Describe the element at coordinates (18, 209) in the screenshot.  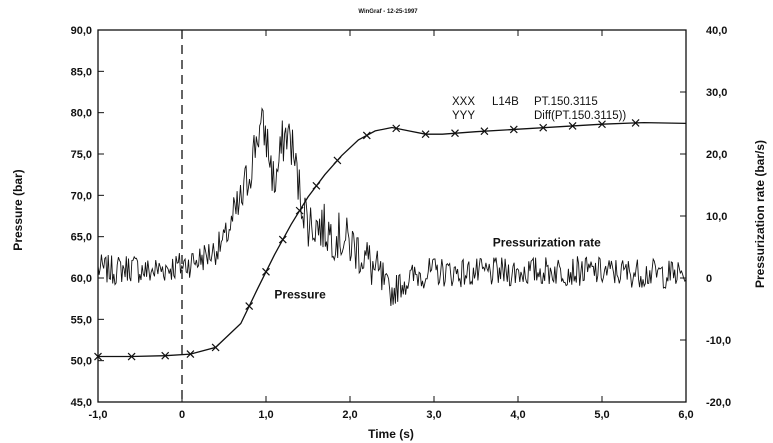
I see `y-axis-label-left: Pressure (bar)` at that location.